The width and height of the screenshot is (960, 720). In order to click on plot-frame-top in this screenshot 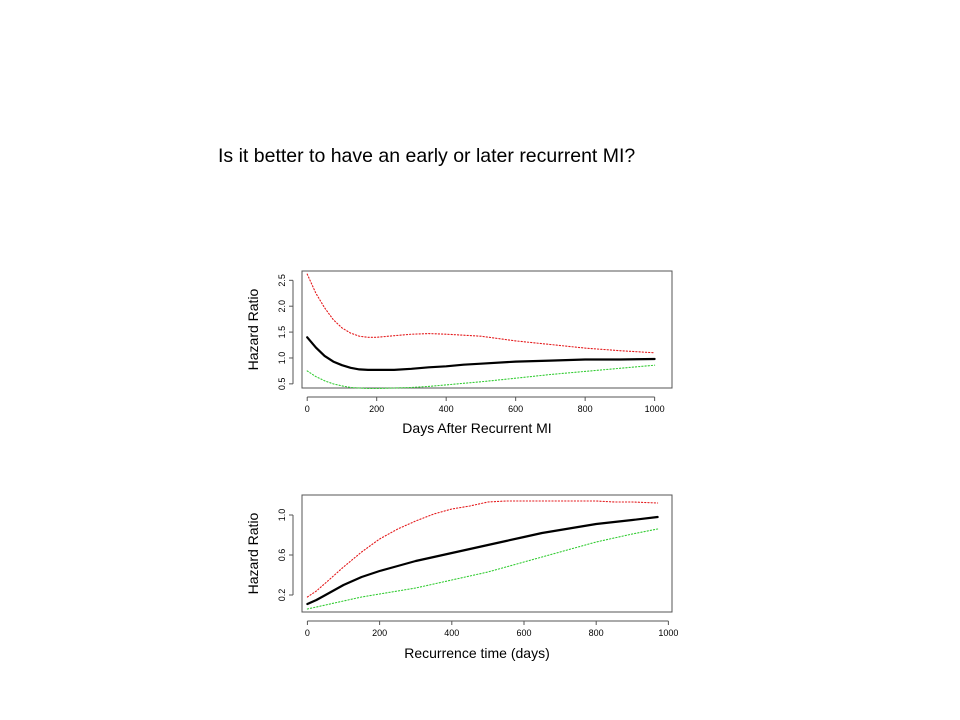, I will do `click(487, 329)`.